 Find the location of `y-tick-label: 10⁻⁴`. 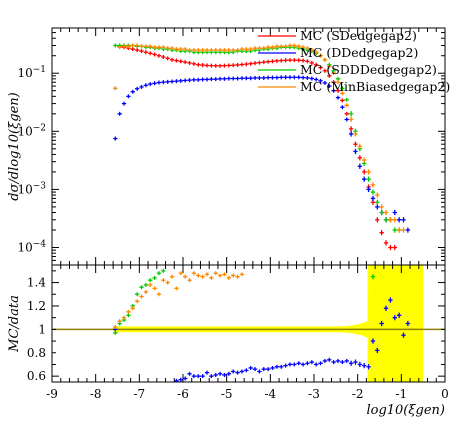

y-tick-label: 10⁻⁴ is located at coordinates (31, 247).